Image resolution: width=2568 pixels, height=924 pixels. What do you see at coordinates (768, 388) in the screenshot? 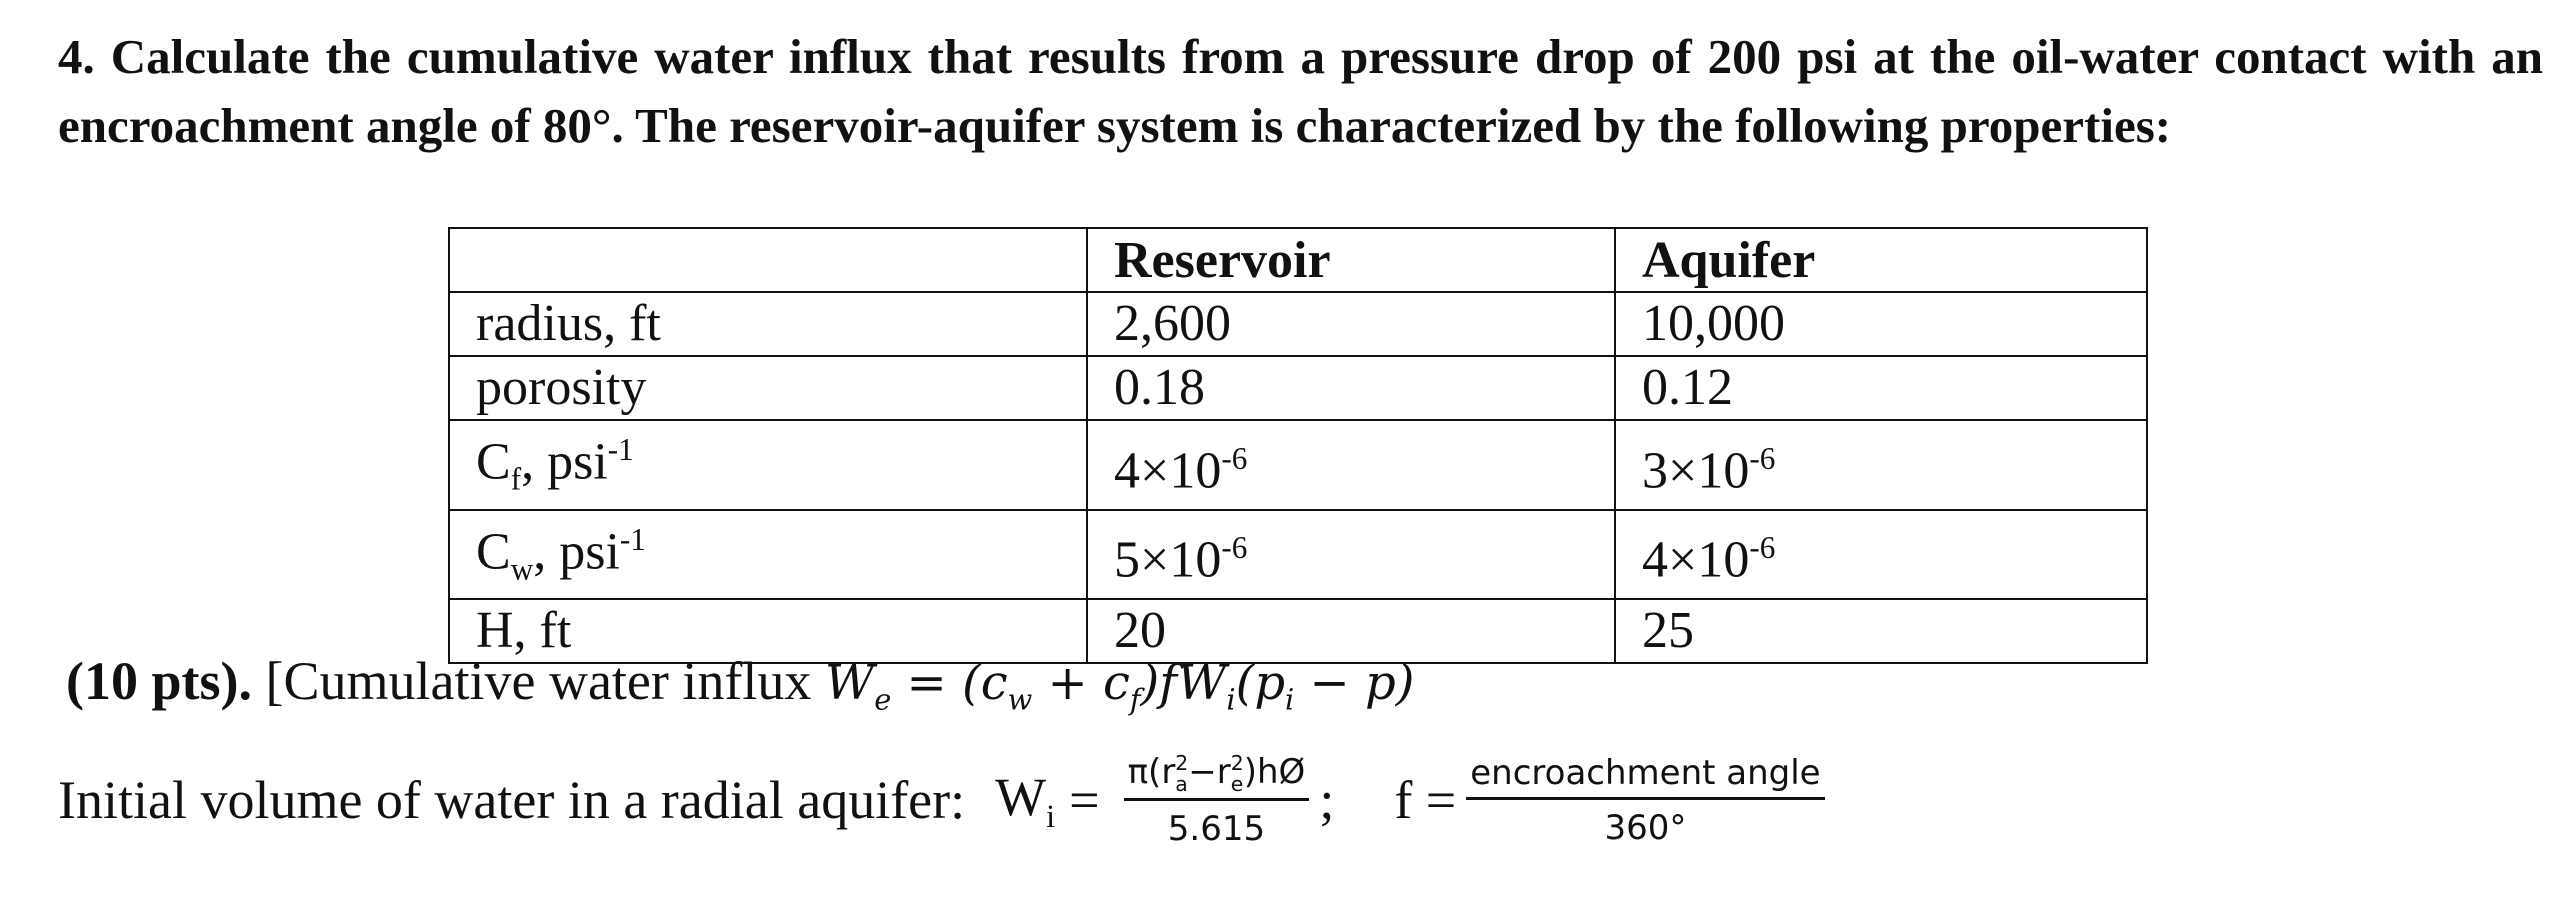
I see `row-label: porosity` at bounding box center [768, 388].